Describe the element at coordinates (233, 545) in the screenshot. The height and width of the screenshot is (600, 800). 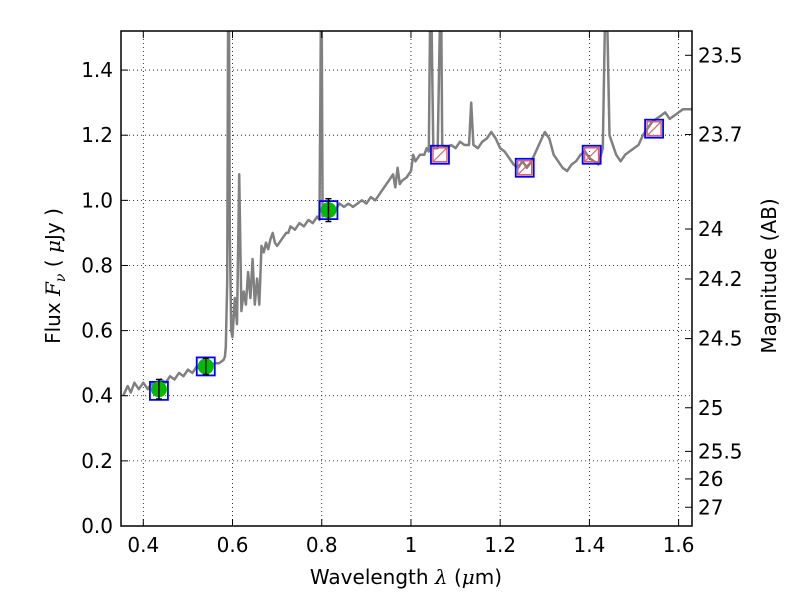
I see `x-tick-label: 0.6` at that location.